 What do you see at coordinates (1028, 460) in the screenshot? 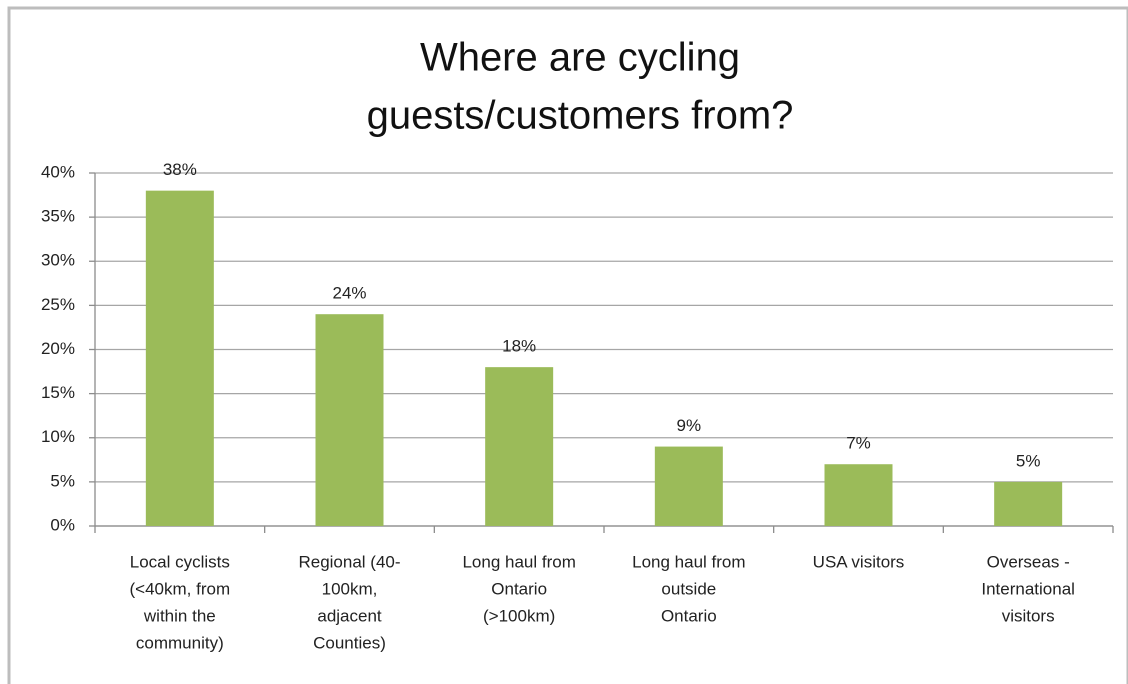
I see `data-label: 5%` at bounding box center [1028, 460].